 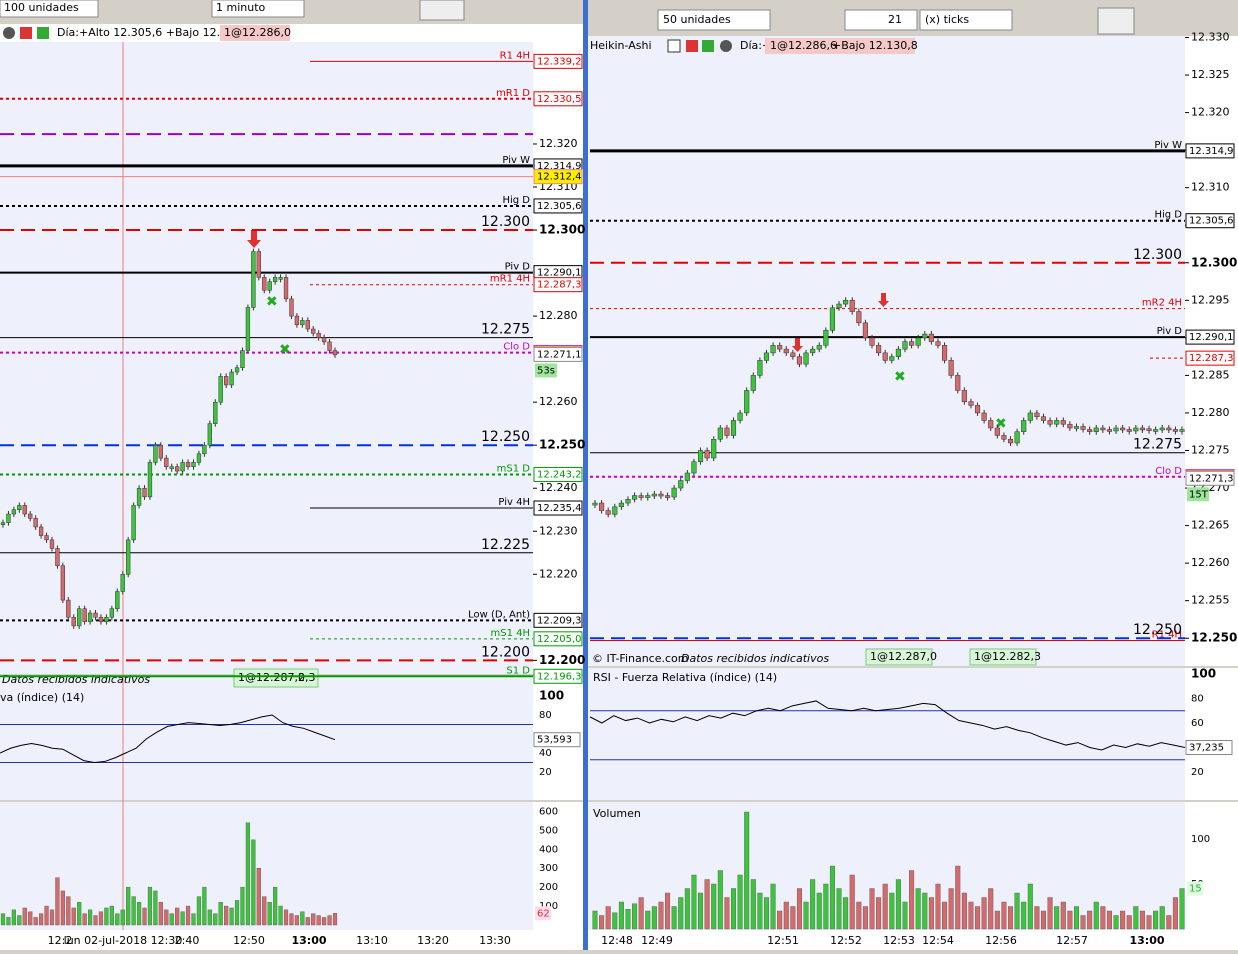 What do you see at coordinates (640, 658) in the screenshot?
I see `copyright: © IT-Finance.com` at bounding box center [640, 658].